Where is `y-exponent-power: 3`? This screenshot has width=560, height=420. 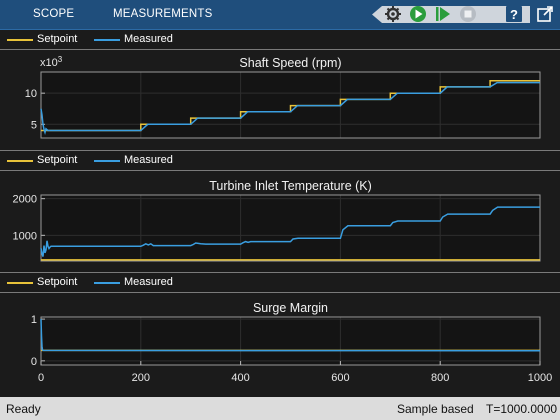 y-exponent-power: 3 is located at coordinates (60, 59).